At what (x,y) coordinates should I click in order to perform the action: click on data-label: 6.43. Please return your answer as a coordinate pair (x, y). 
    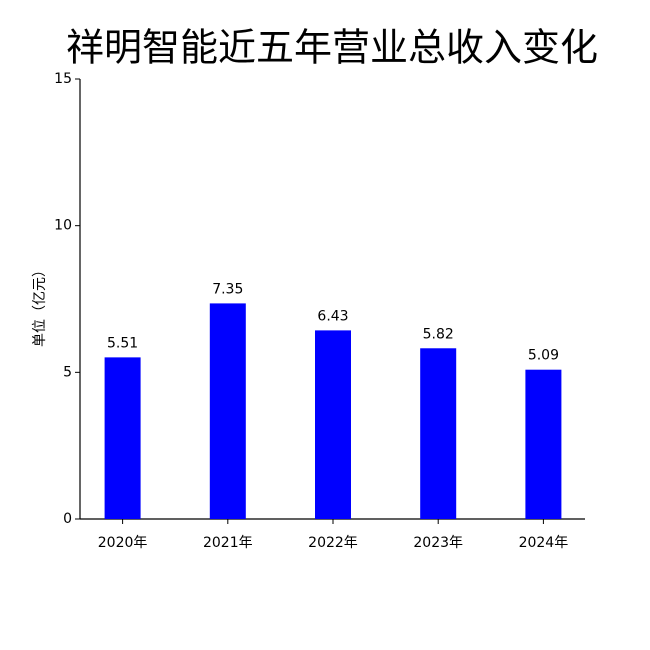
    Looking at the image, I should click on (332, 316).